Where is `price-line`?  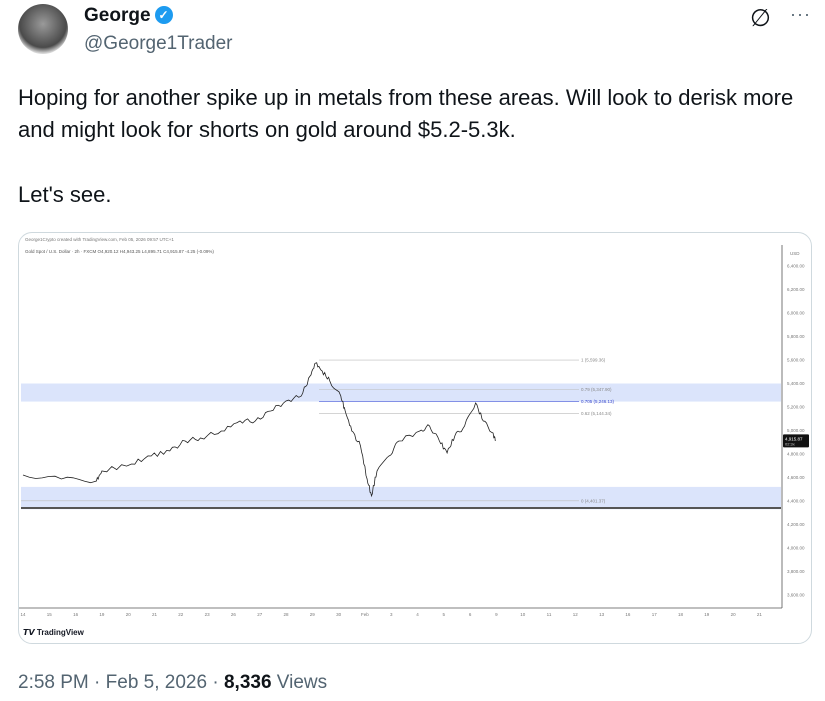 price-line is located at coordinates (259, 430).